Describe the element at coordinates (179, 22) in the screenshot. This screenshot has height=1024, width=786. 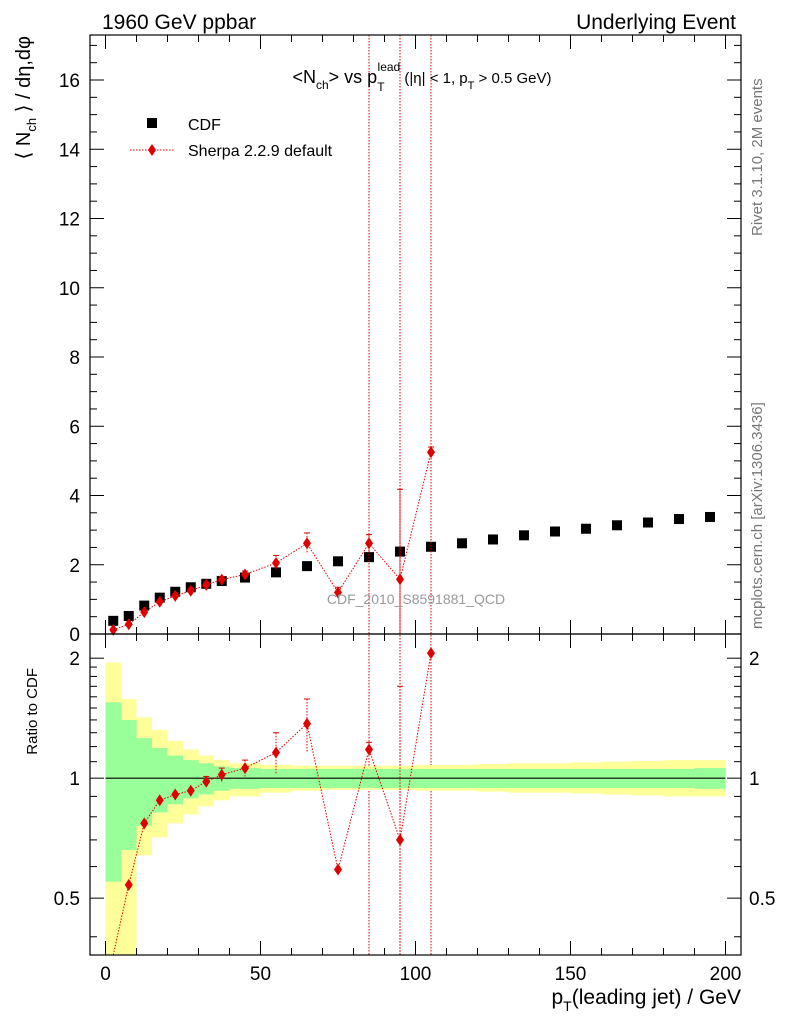
I see `header-energy-label: 1960 GeV ppbar` at that location.